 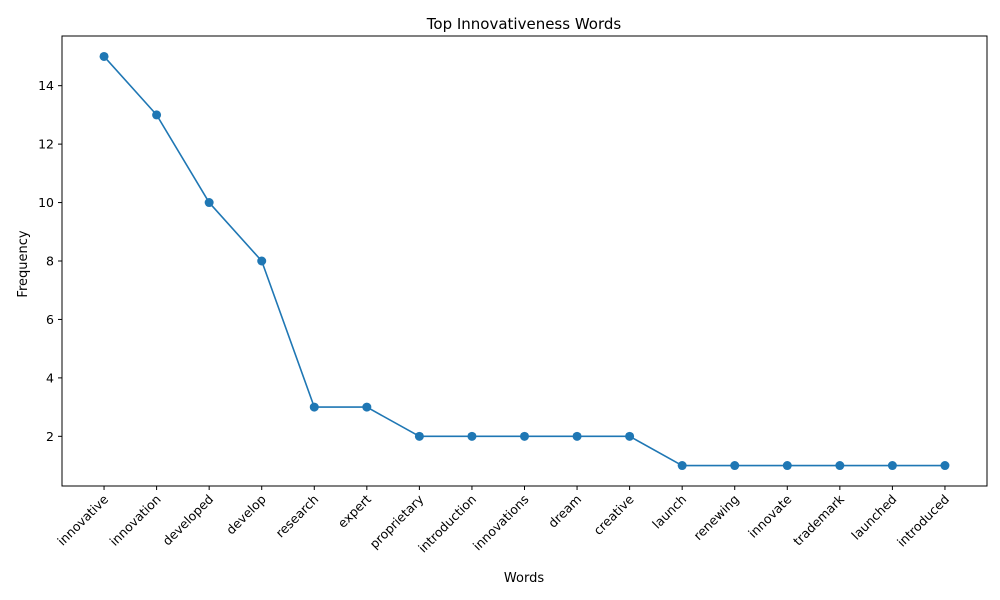 I want to click on y-tick-label: 6, so click(x=50, y=319).